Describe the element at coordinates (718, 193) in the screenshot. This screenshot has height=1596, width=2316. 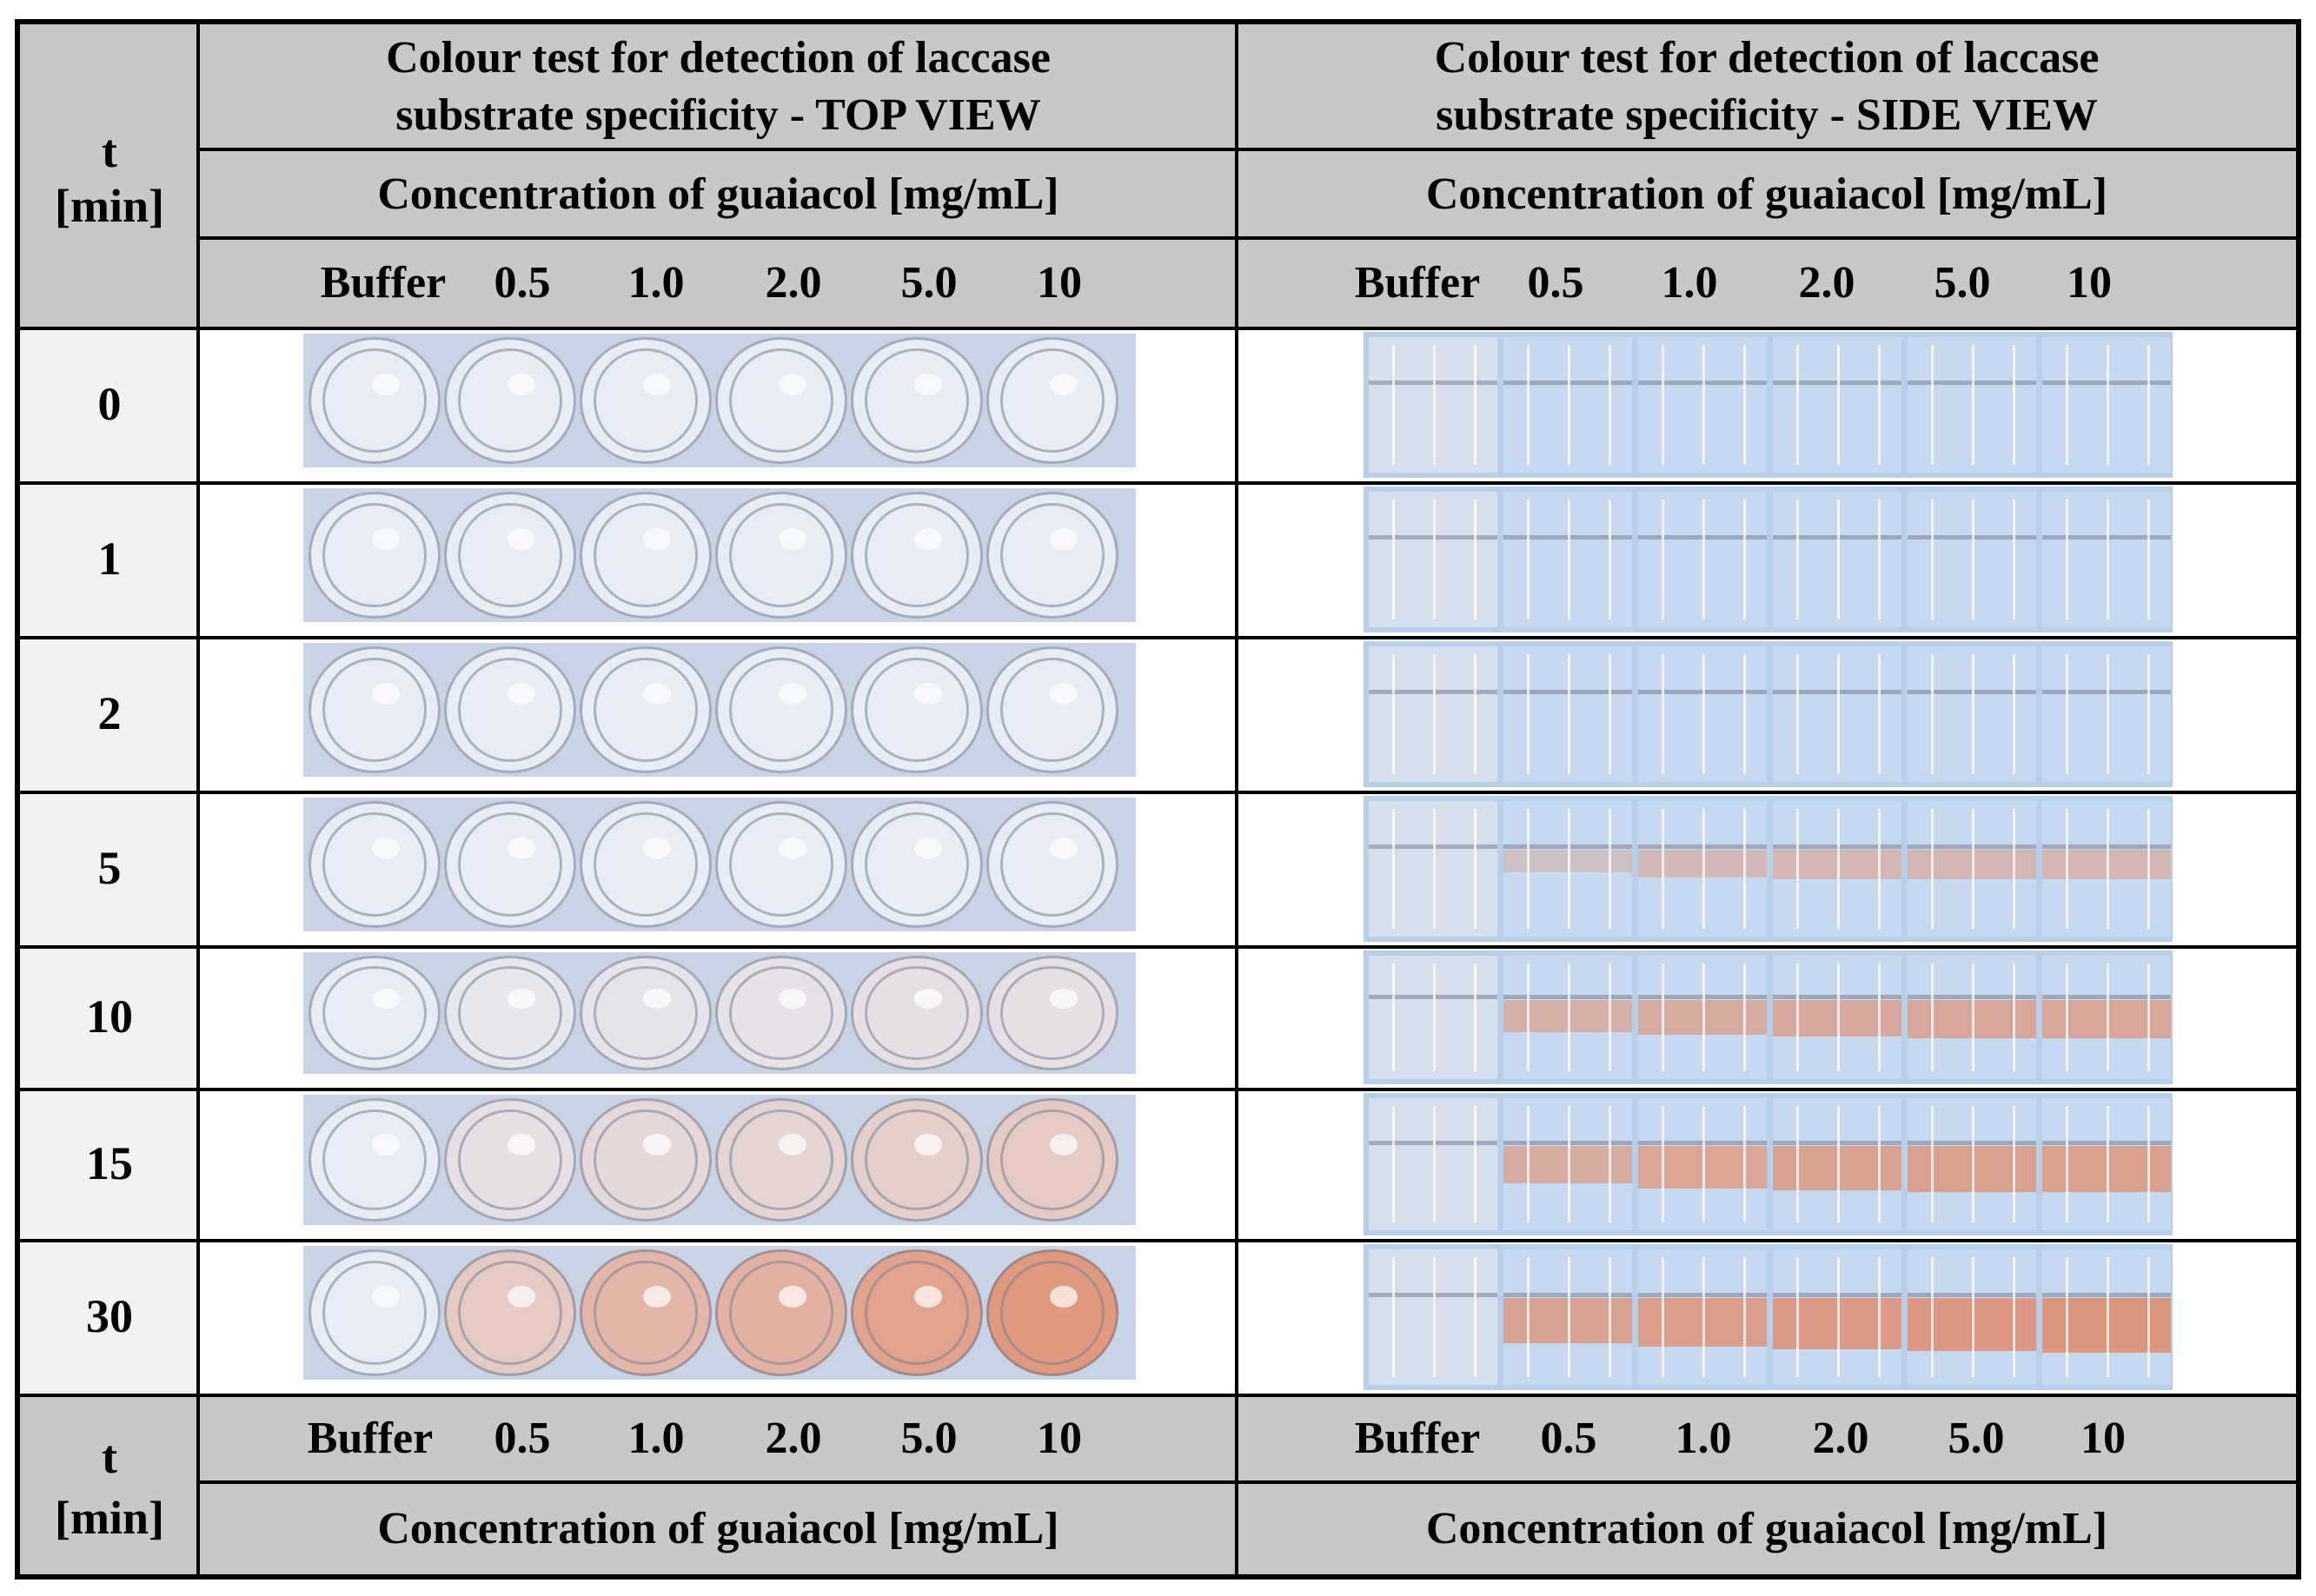
I see `top-concentration-header: Concentration of guaiacol [mg/mL]` at that location.